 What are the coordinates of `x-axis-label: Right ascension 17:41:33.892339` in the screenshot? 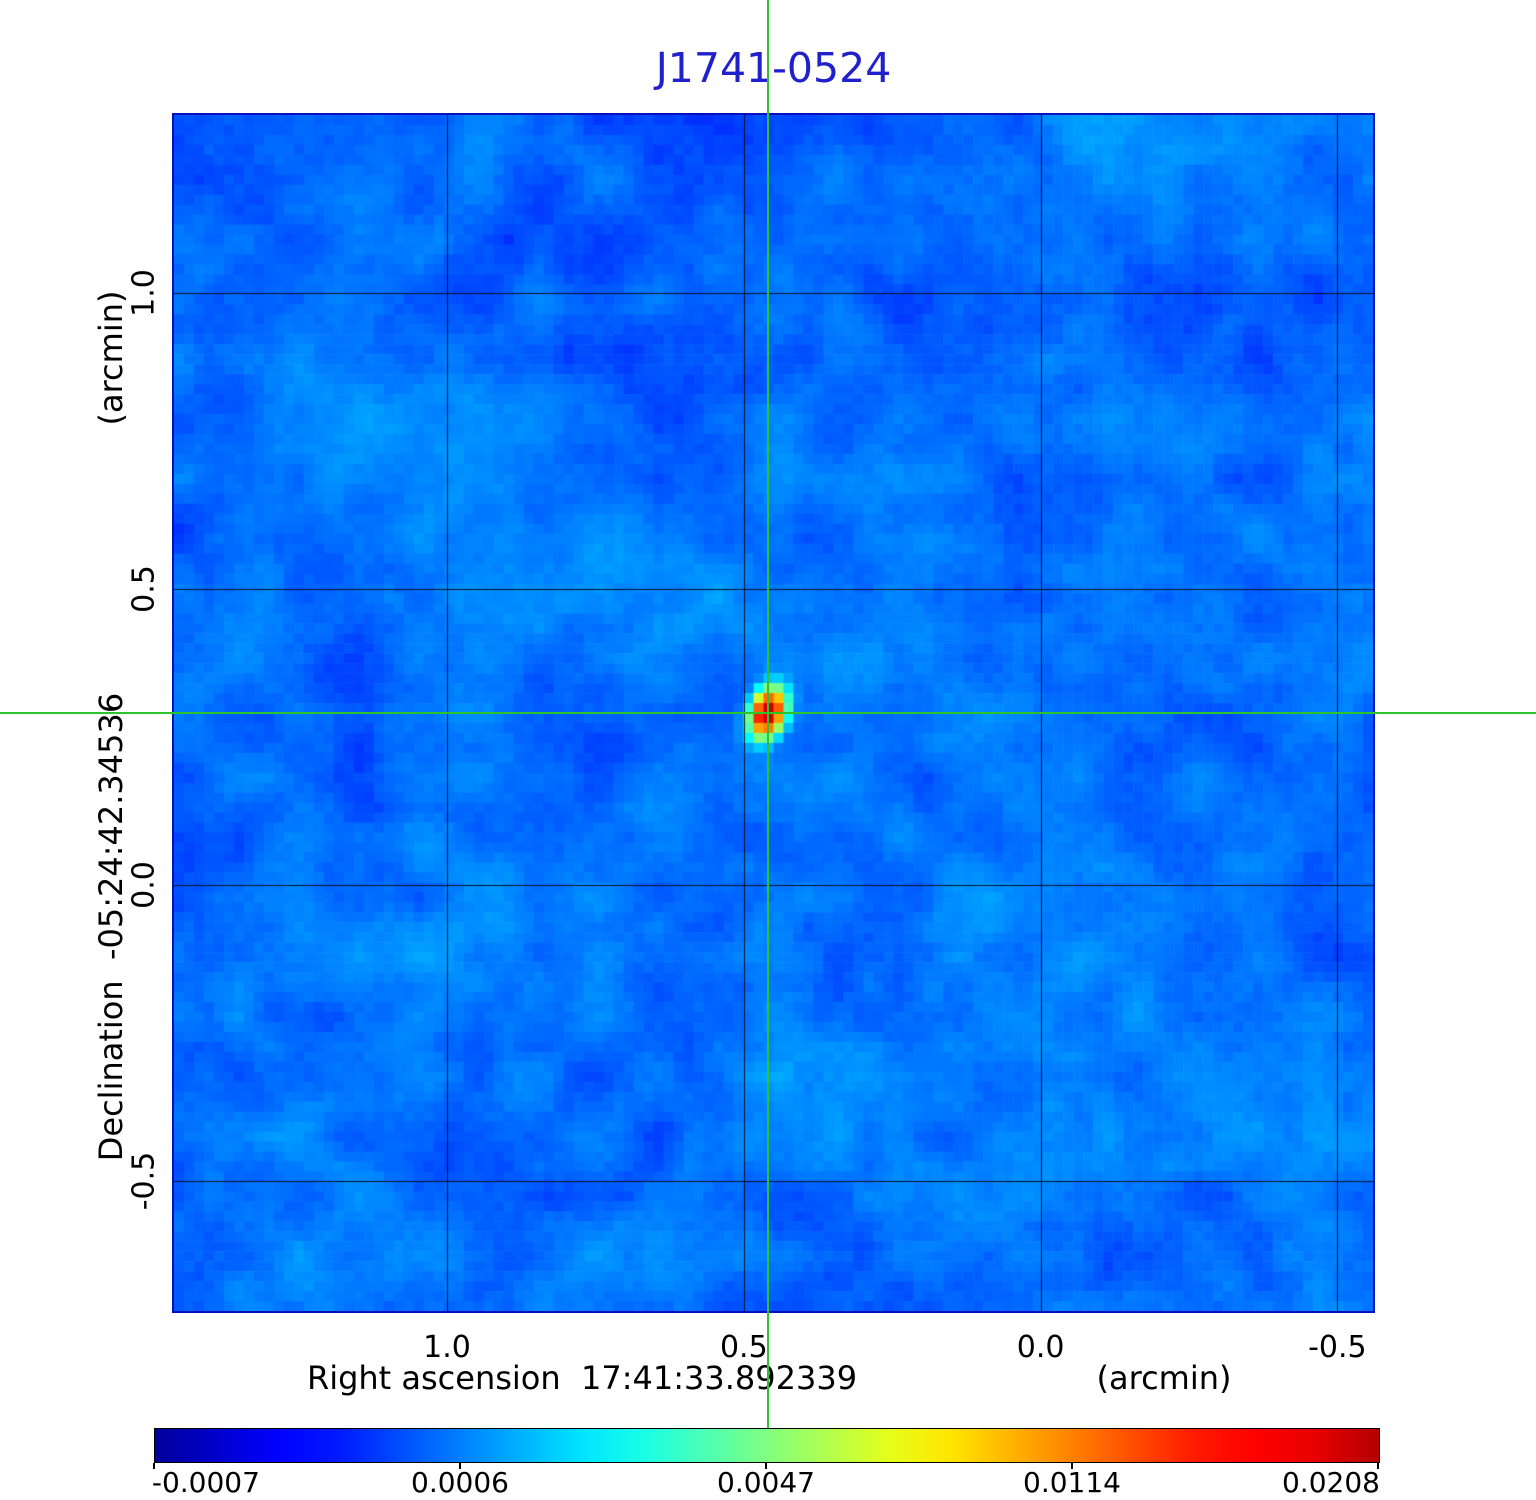 It's located at (582, 1378).